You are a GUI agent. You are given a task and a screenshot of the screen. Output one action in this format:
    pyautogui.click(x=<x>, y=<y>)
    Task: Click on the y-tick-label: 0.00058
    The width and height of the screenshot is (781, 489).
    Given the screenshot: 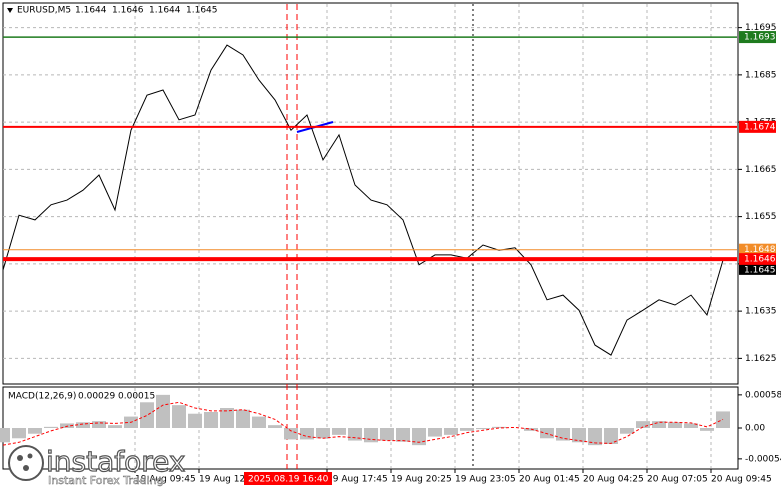 What is the action you would take?
    pyautogui.click(x=763, y=395)
    